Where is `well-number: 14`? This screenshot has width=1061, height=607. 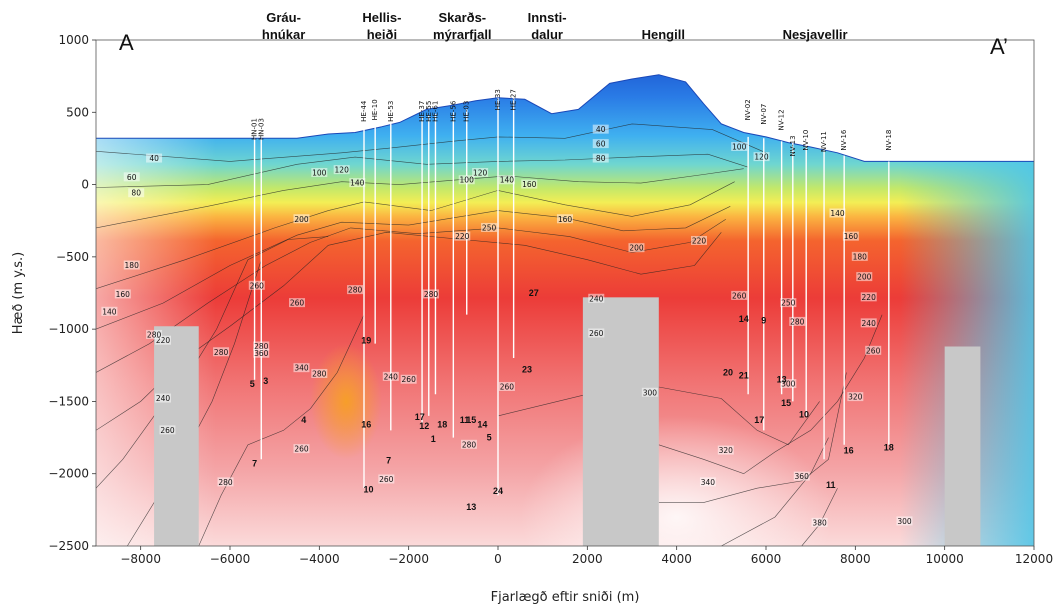
well-number: 14 is located at coordinates (744, 319).